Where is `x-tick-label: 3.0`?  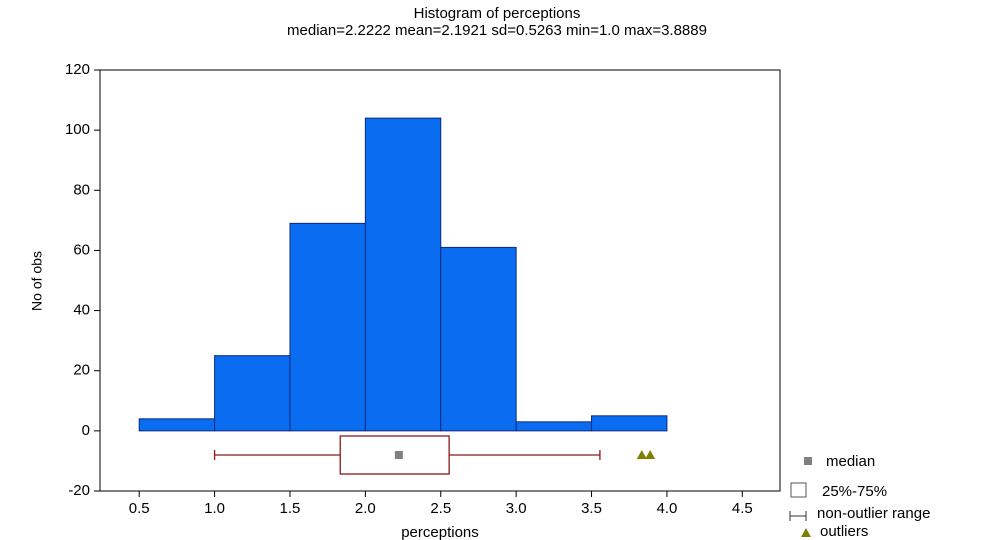
x-tick-label: 3.0 is located at coordinates (516, 508).